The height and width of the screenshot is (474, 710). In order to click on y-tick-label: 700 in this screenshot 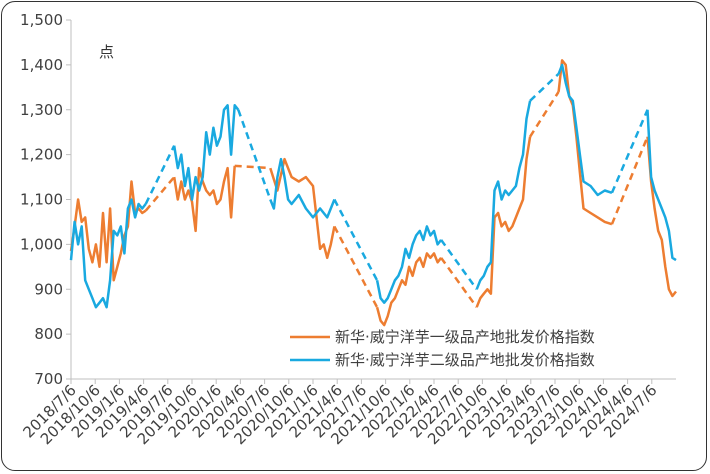, I will do `click(48, 379)`.